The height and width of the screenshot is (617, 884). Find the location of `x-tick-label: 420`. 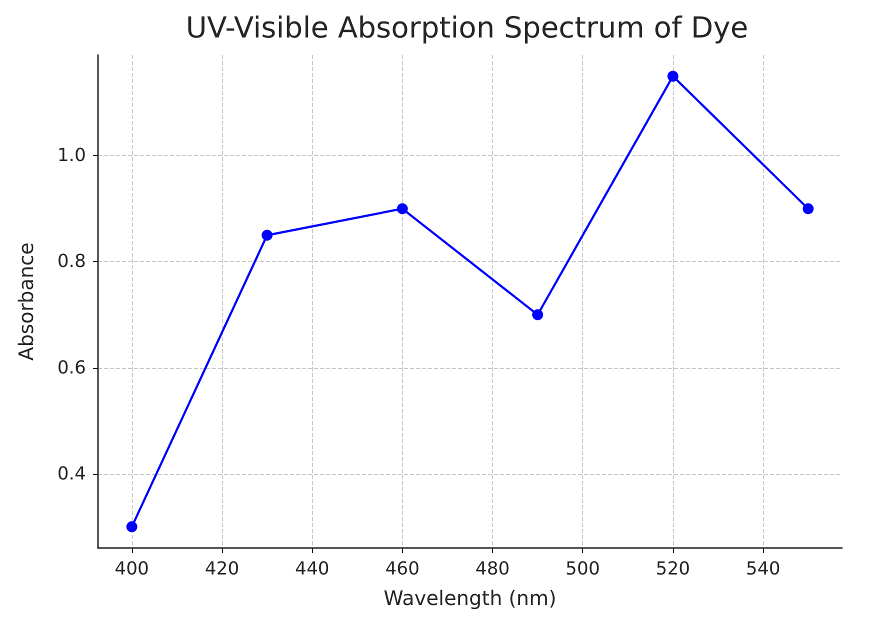

x-tick-label: 420 is located at coordinates (222, 569).